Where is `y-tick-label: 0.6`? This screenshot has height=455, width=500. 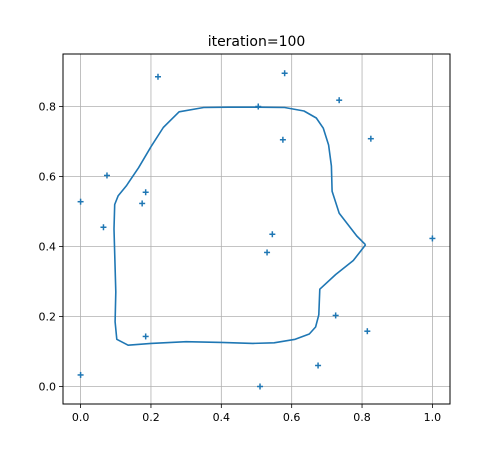
y-tick-label: 0.6 is located at coordinates (48, 177).